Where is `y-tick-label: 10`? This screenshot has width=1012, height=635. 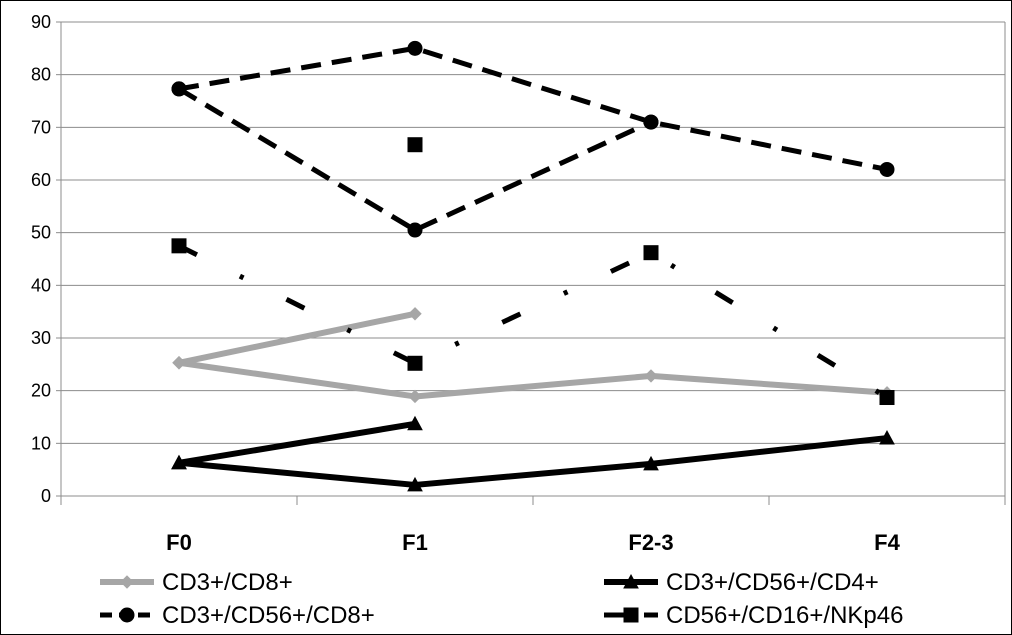 y-tick-label: 10 is located at coordinates (41, 443).